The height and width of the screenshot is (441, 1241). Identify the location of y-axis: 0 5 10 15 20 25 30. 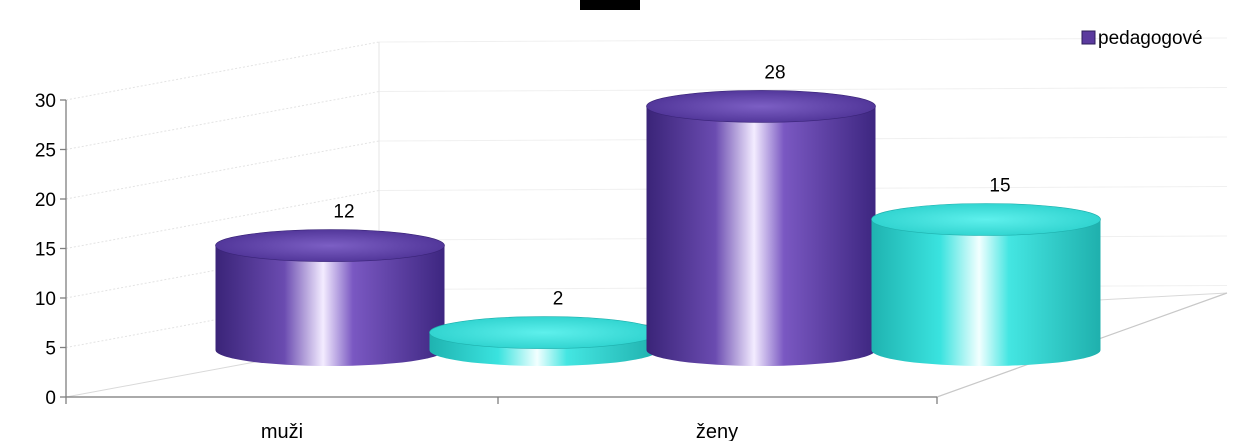
(51, 250).